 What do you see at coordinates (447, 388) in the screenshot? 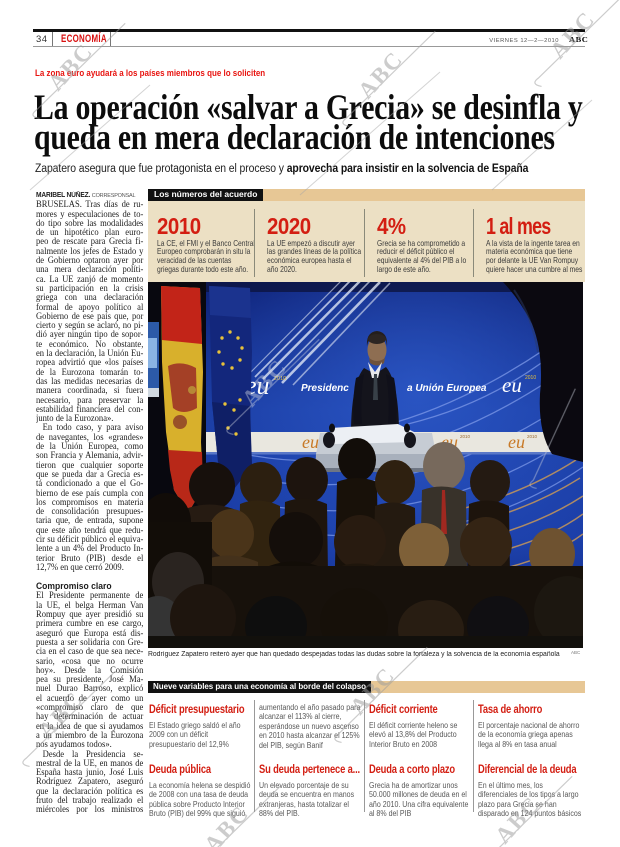
I see `svg-text: a Unión Europea` at bounding box center [447, 388].